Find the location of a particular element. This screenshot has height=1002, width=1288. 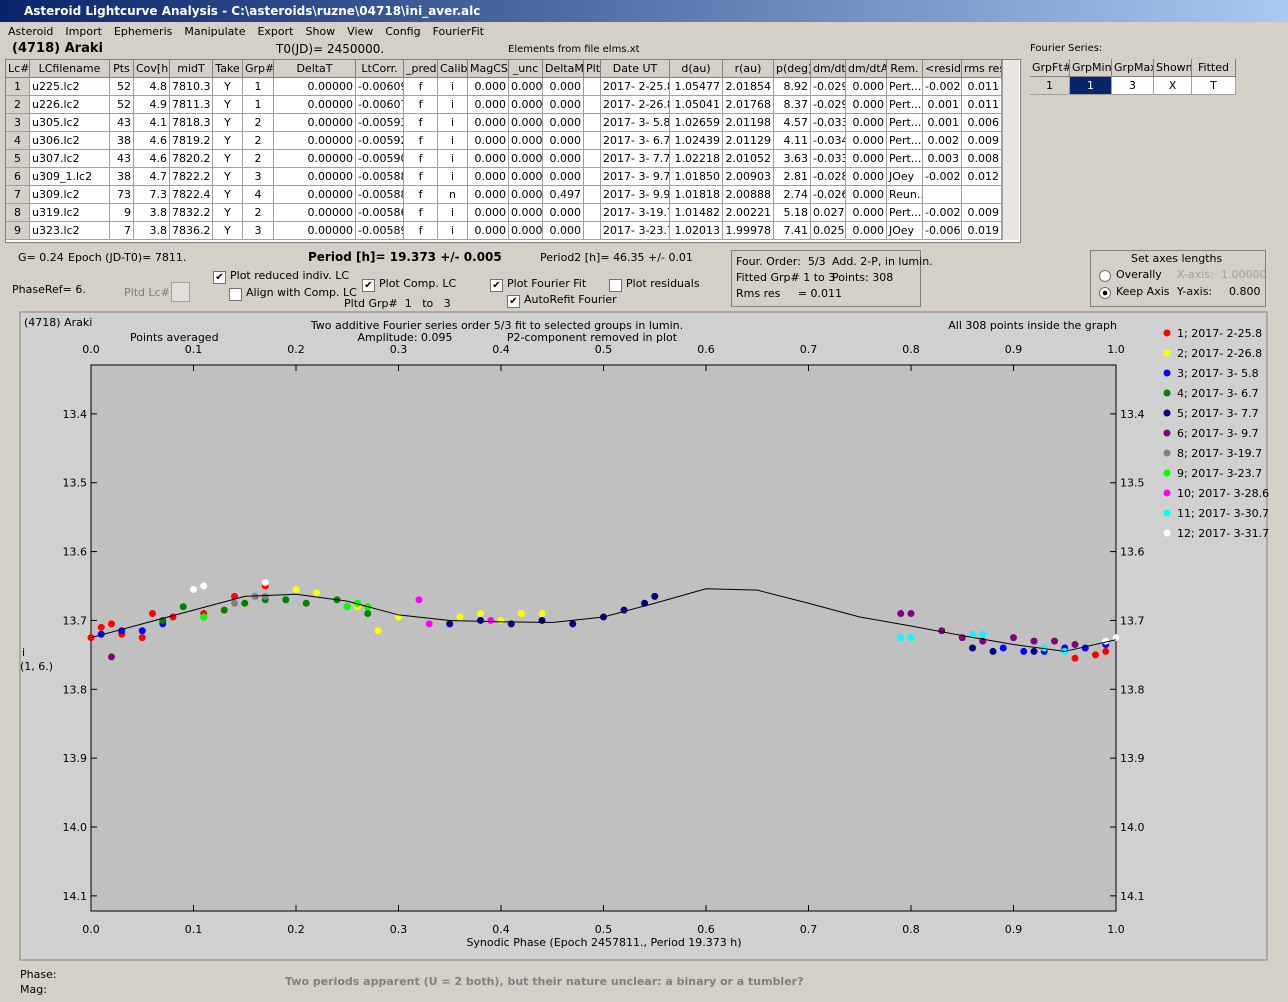

x-tick-label-top: 0.5 is located at coordinates (604, 349).